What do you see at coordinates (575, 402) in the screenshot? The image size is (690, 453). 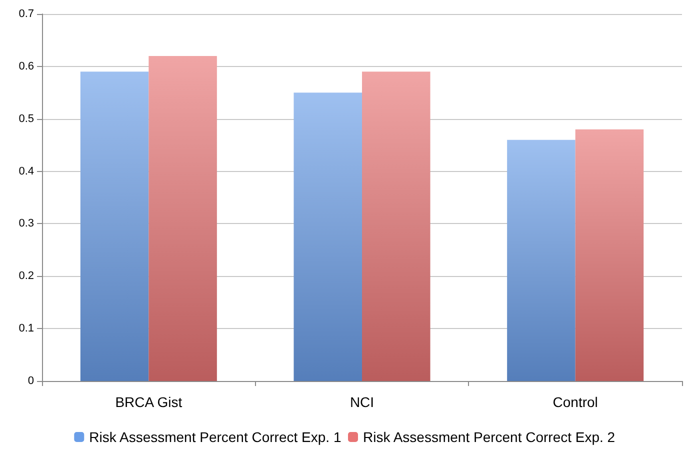 I see `x-tick-label: Control` at bounding box center [575, 402].